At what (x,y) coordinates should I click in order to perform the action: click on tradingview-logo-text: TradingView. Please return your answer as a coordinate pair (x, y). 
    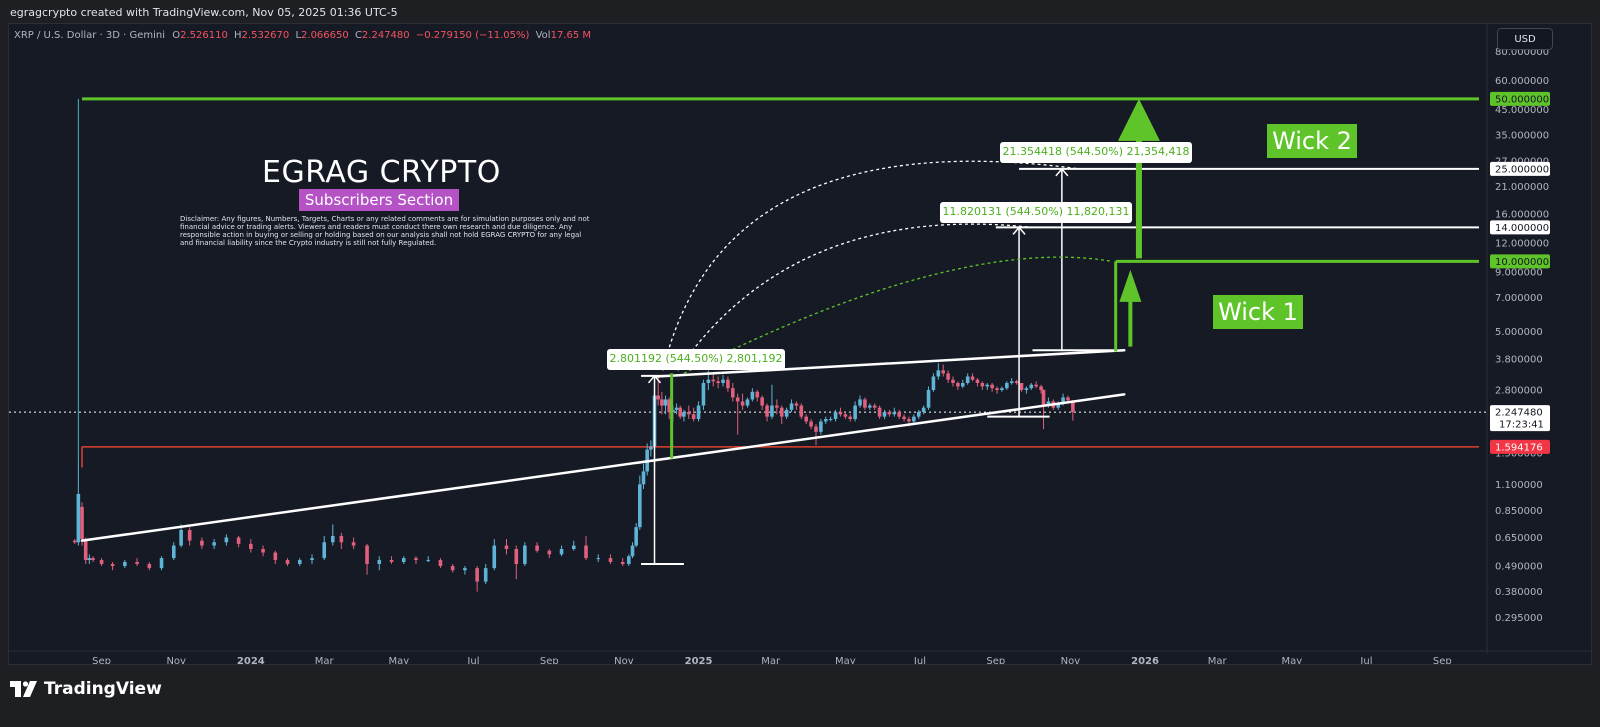
    Looking at the image, I should click on (103, 689).